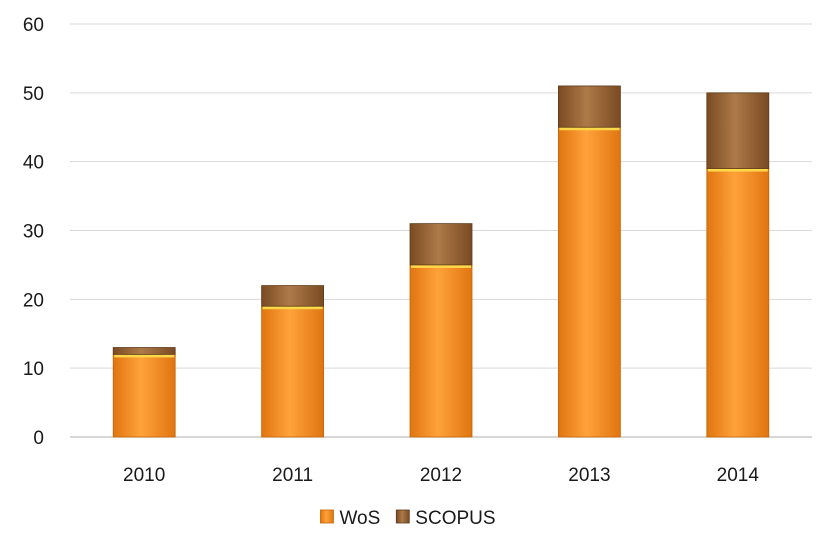  Describe the element at coordinates (738, 130) in the screenshot. I see `bar-scopus-2014` at that location.